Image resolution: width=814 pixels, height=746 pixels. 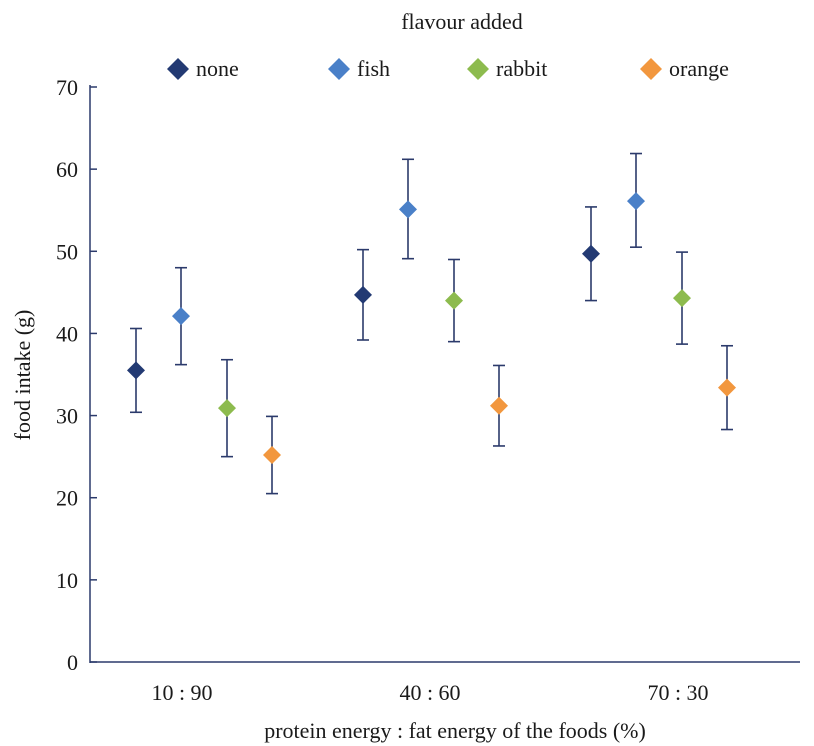 I want to click on x-tick-label: 40 : 60, so click(x=429, y=692).